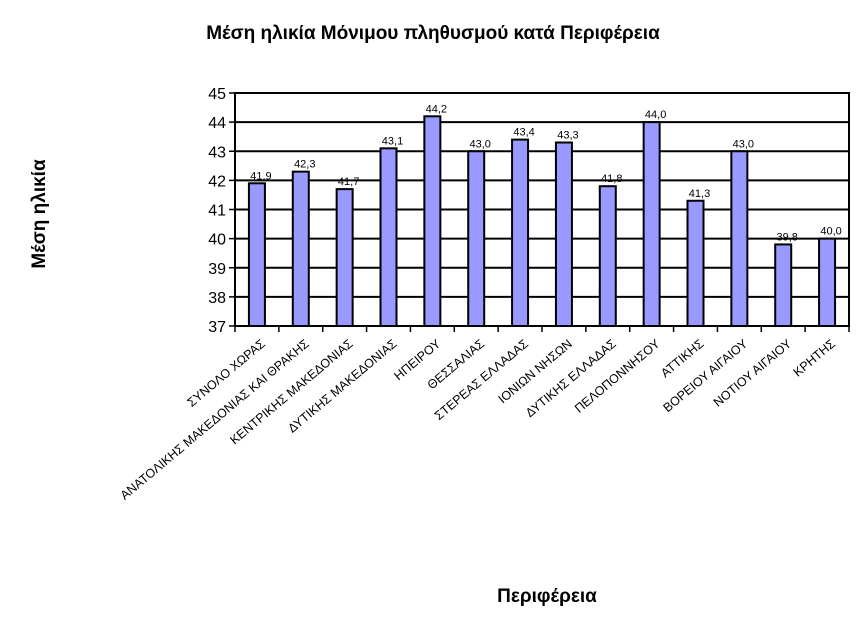  I want to click on x-tick-label: ΑΝΑΤΟΛΙΚΗΣ ΜΑΚΕΔΟΝΙΑΣ ΚΑΙ ΘΡΑΚΗΣ, so click(215, 419).